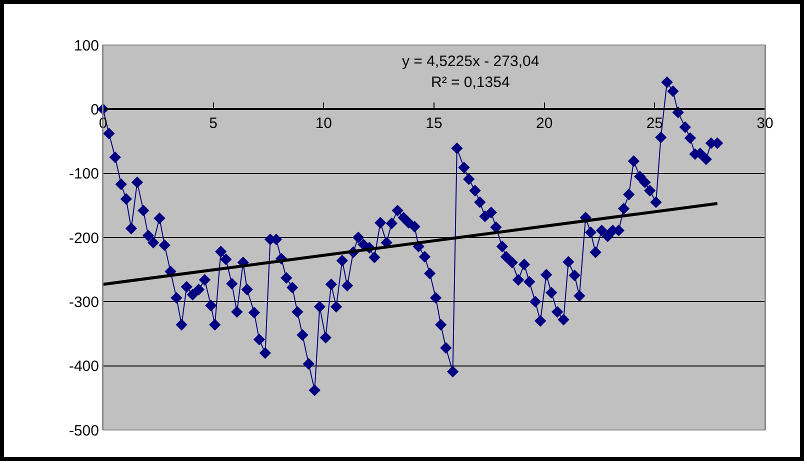  Describe the element at coordinates (323, 123) in the screenshot. I see `x-tick-label: 10` at that location.